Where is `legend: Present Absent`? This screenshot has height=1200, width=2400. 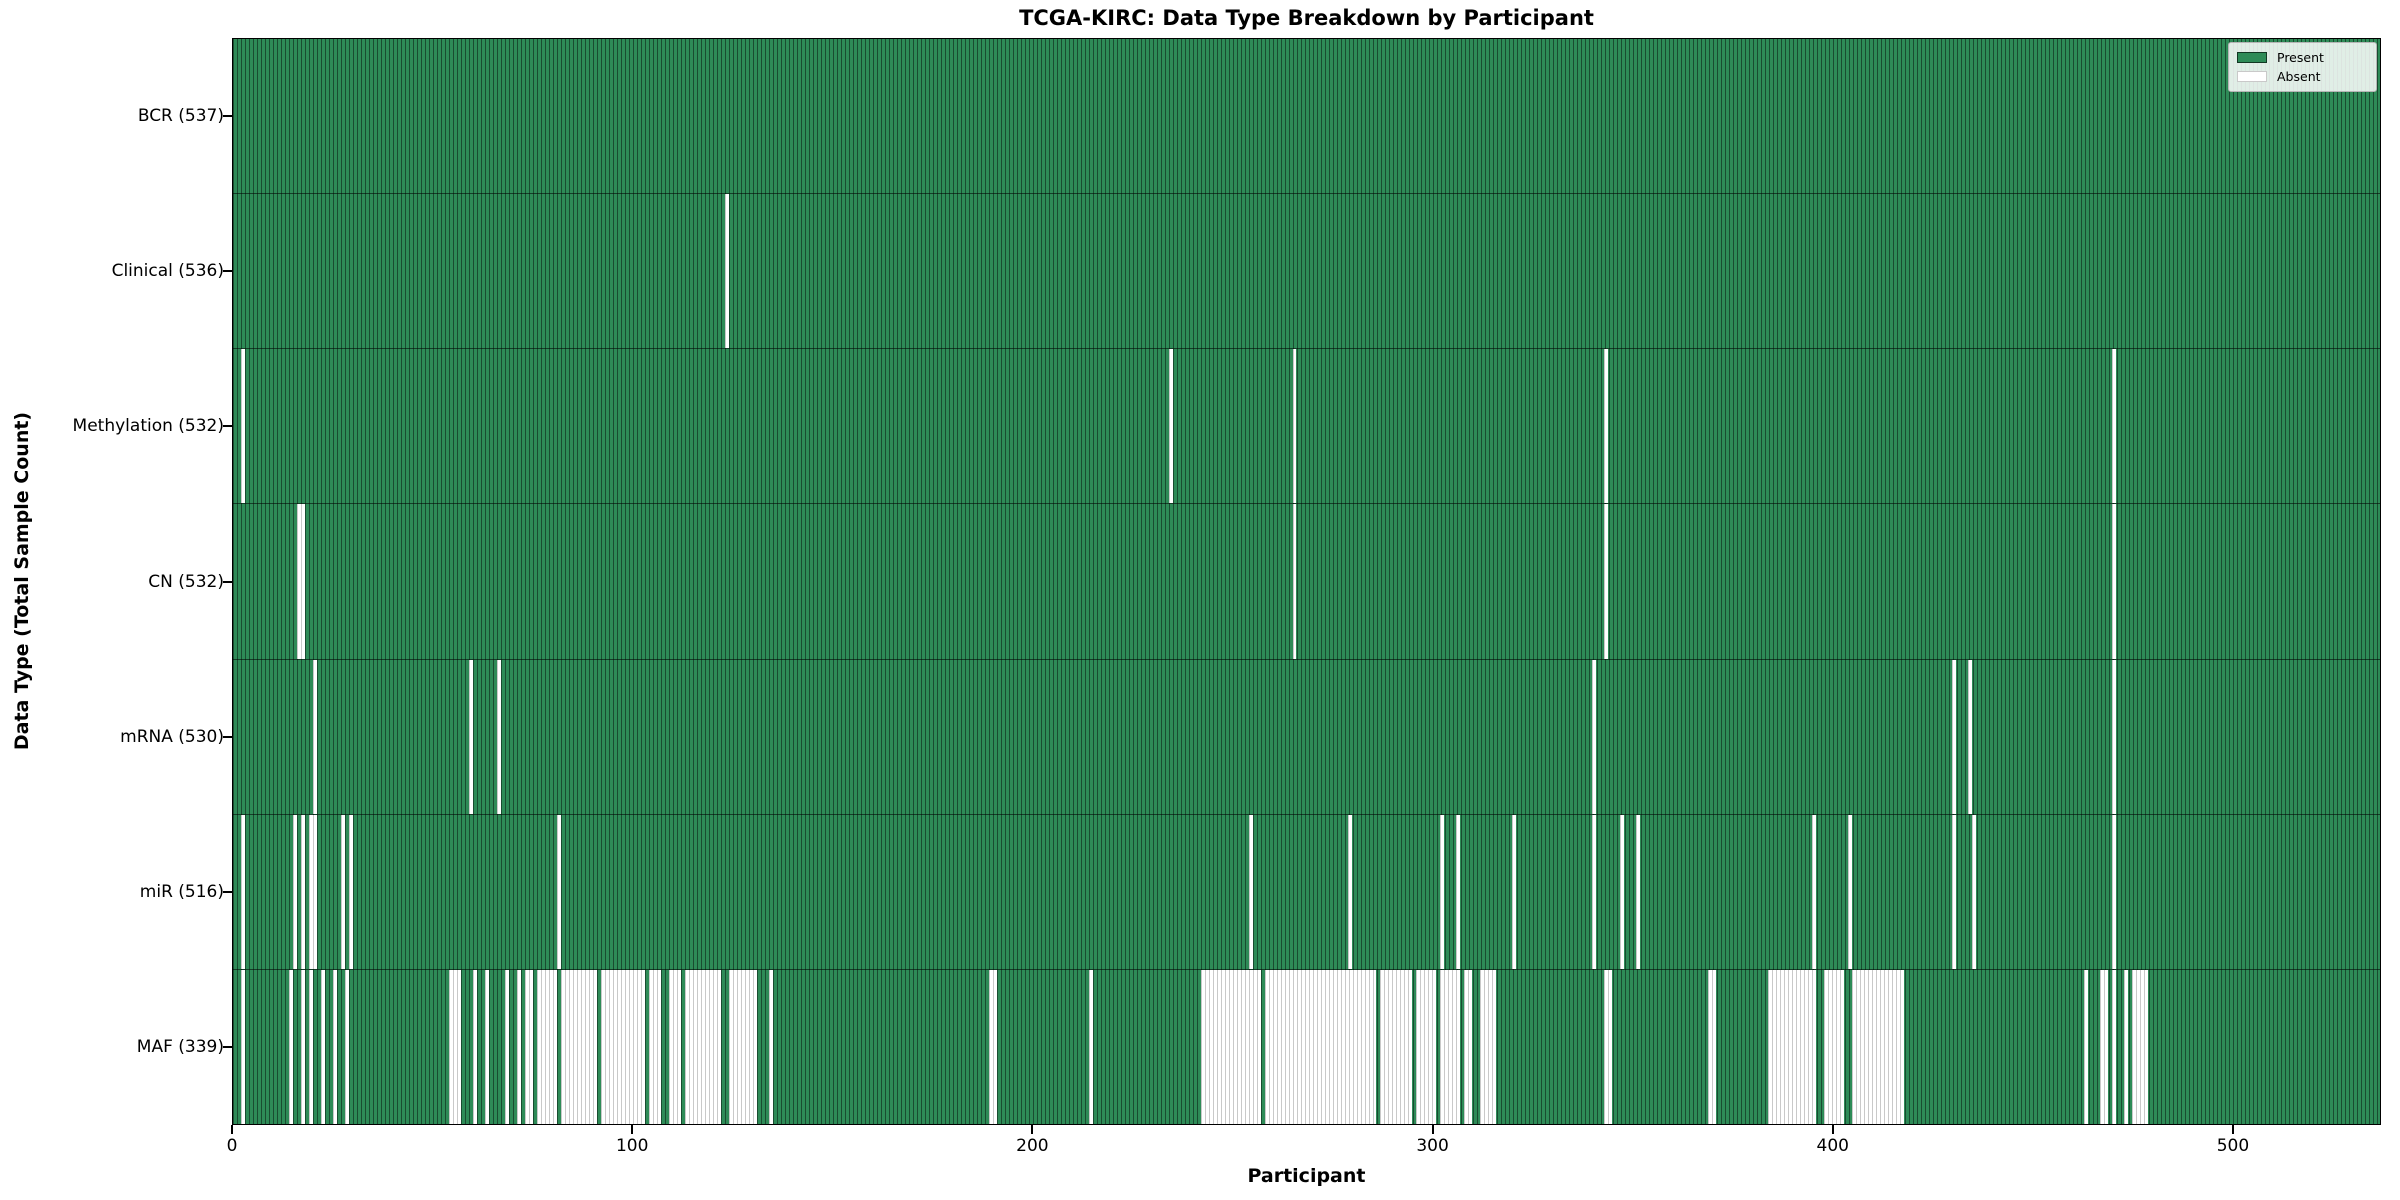
legend: Present Absent is located at coordinates (2302, 67).